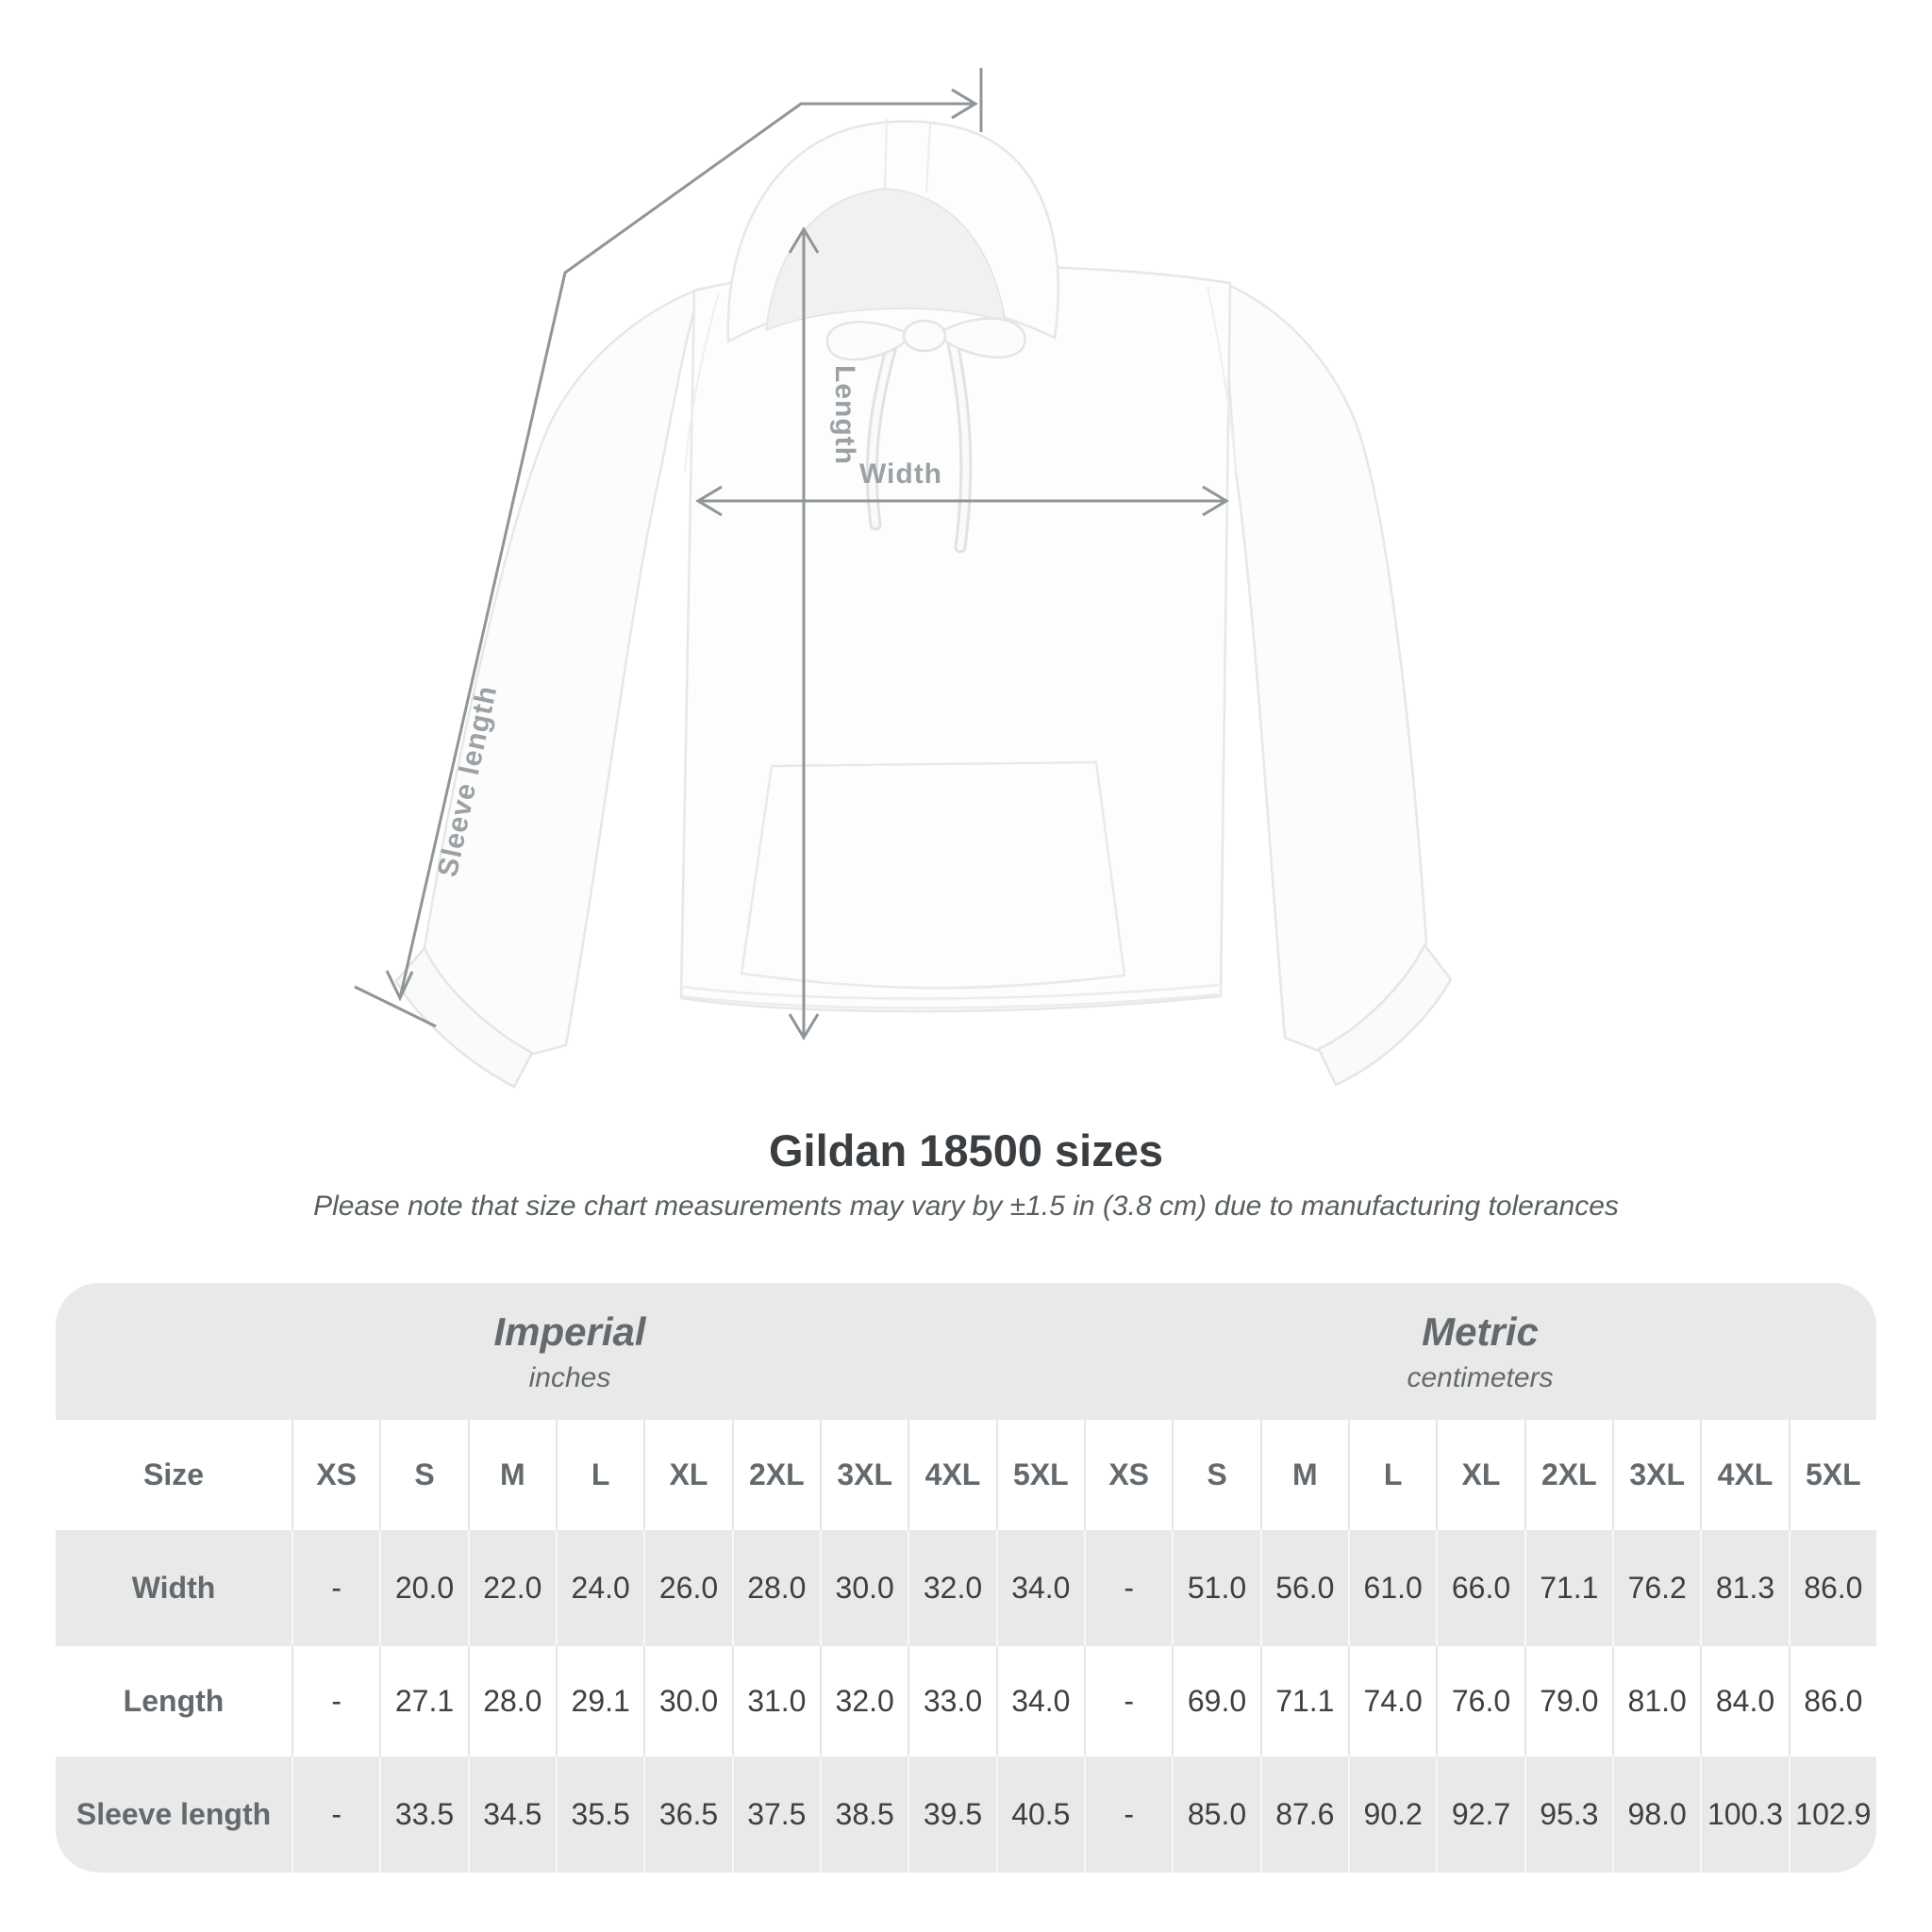  I want to click on value-cell-imperial: 24.0, so click(599, 1588).